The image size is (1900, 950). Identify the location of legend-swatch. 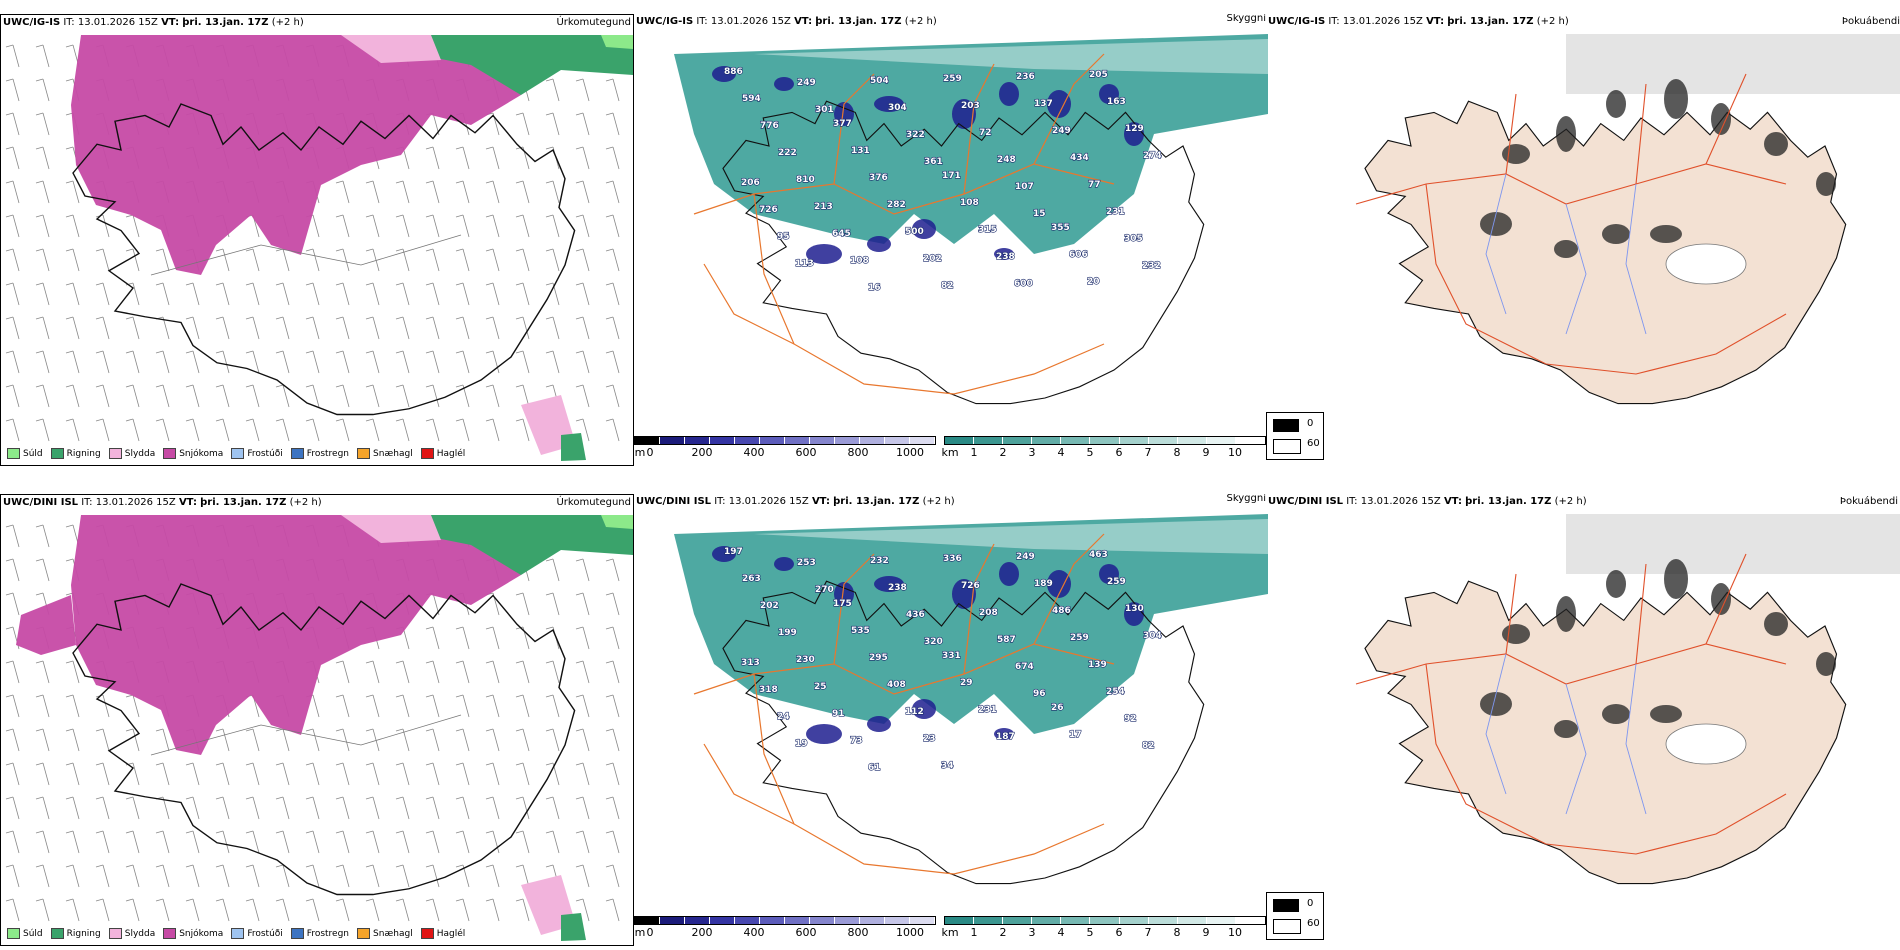
(238, 933).